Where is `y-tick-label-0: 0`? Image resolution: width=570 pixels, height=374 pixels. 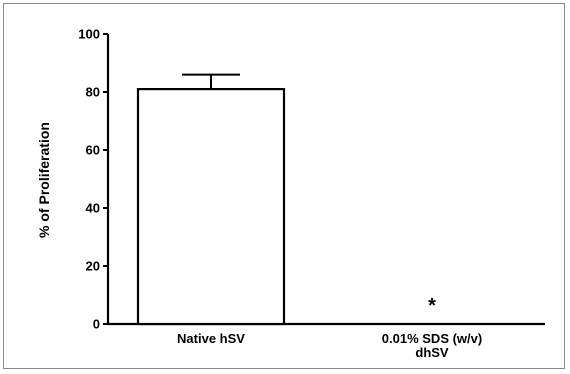 y-tick-label-0: 0 is located at coordinates (96, 324).